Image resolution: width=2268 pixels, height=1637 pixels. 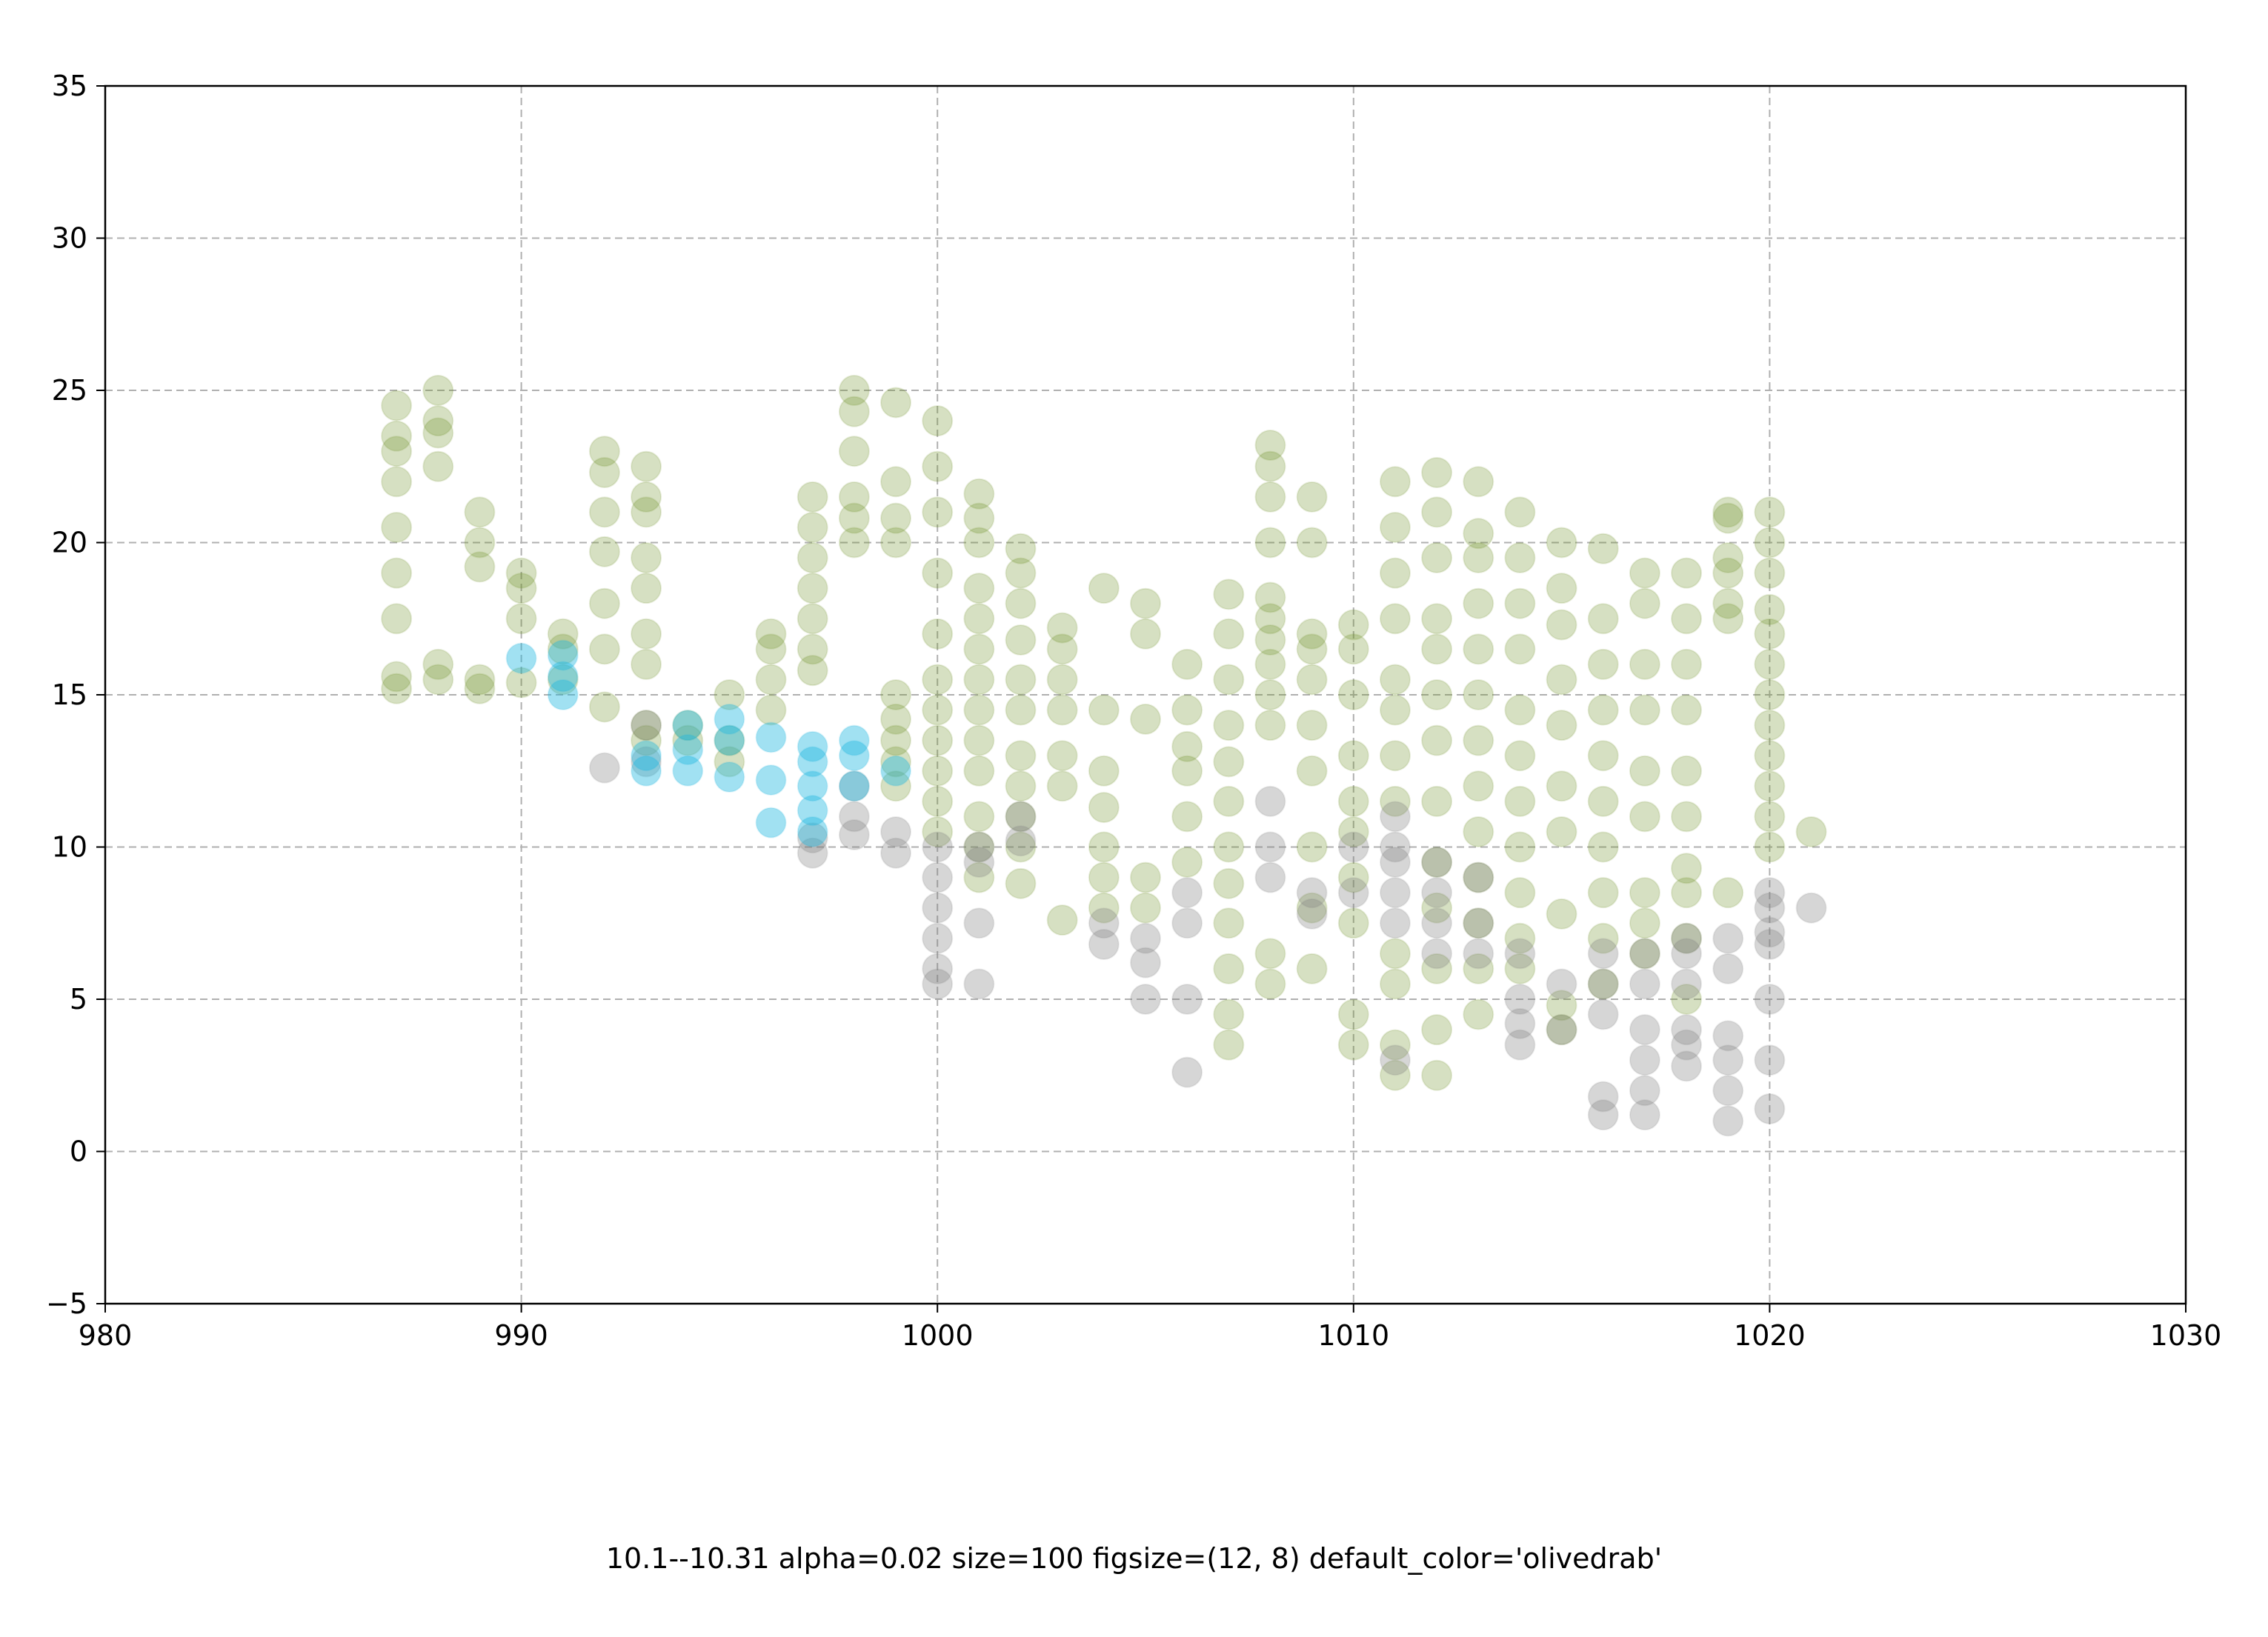 What do you see at coordinates (69, 86) in the screenshot?
I see `y-tick-label: 35` at bounding box center [69, 86].